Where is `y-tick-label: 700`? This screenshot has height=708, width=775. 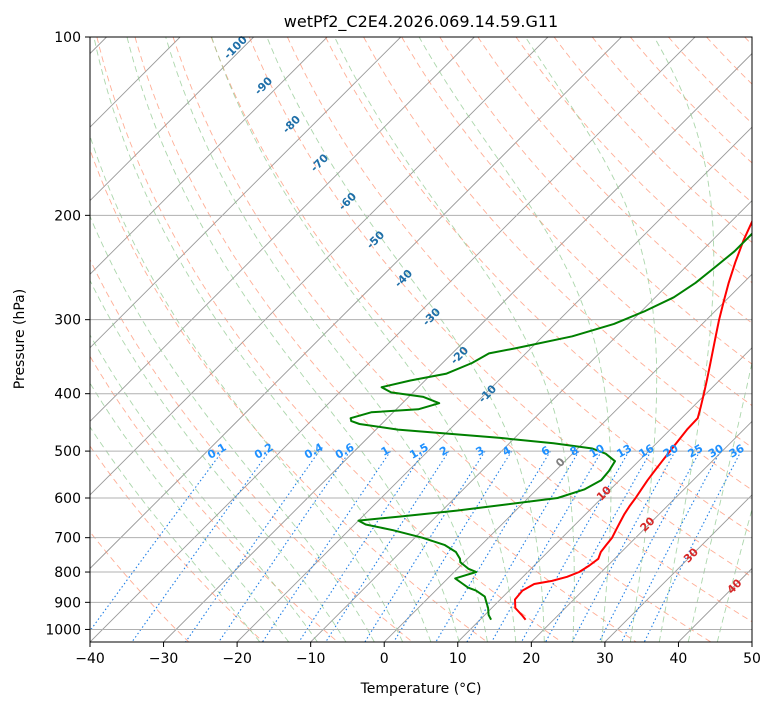 y-tick-label: 700 is located at coordinates (67, 539).